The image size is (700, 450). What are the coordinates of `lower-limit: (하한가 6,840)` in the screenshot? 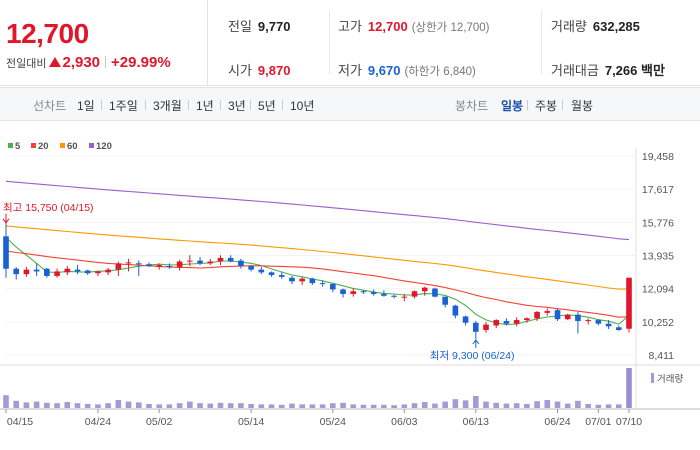 It's located at (440, 72).